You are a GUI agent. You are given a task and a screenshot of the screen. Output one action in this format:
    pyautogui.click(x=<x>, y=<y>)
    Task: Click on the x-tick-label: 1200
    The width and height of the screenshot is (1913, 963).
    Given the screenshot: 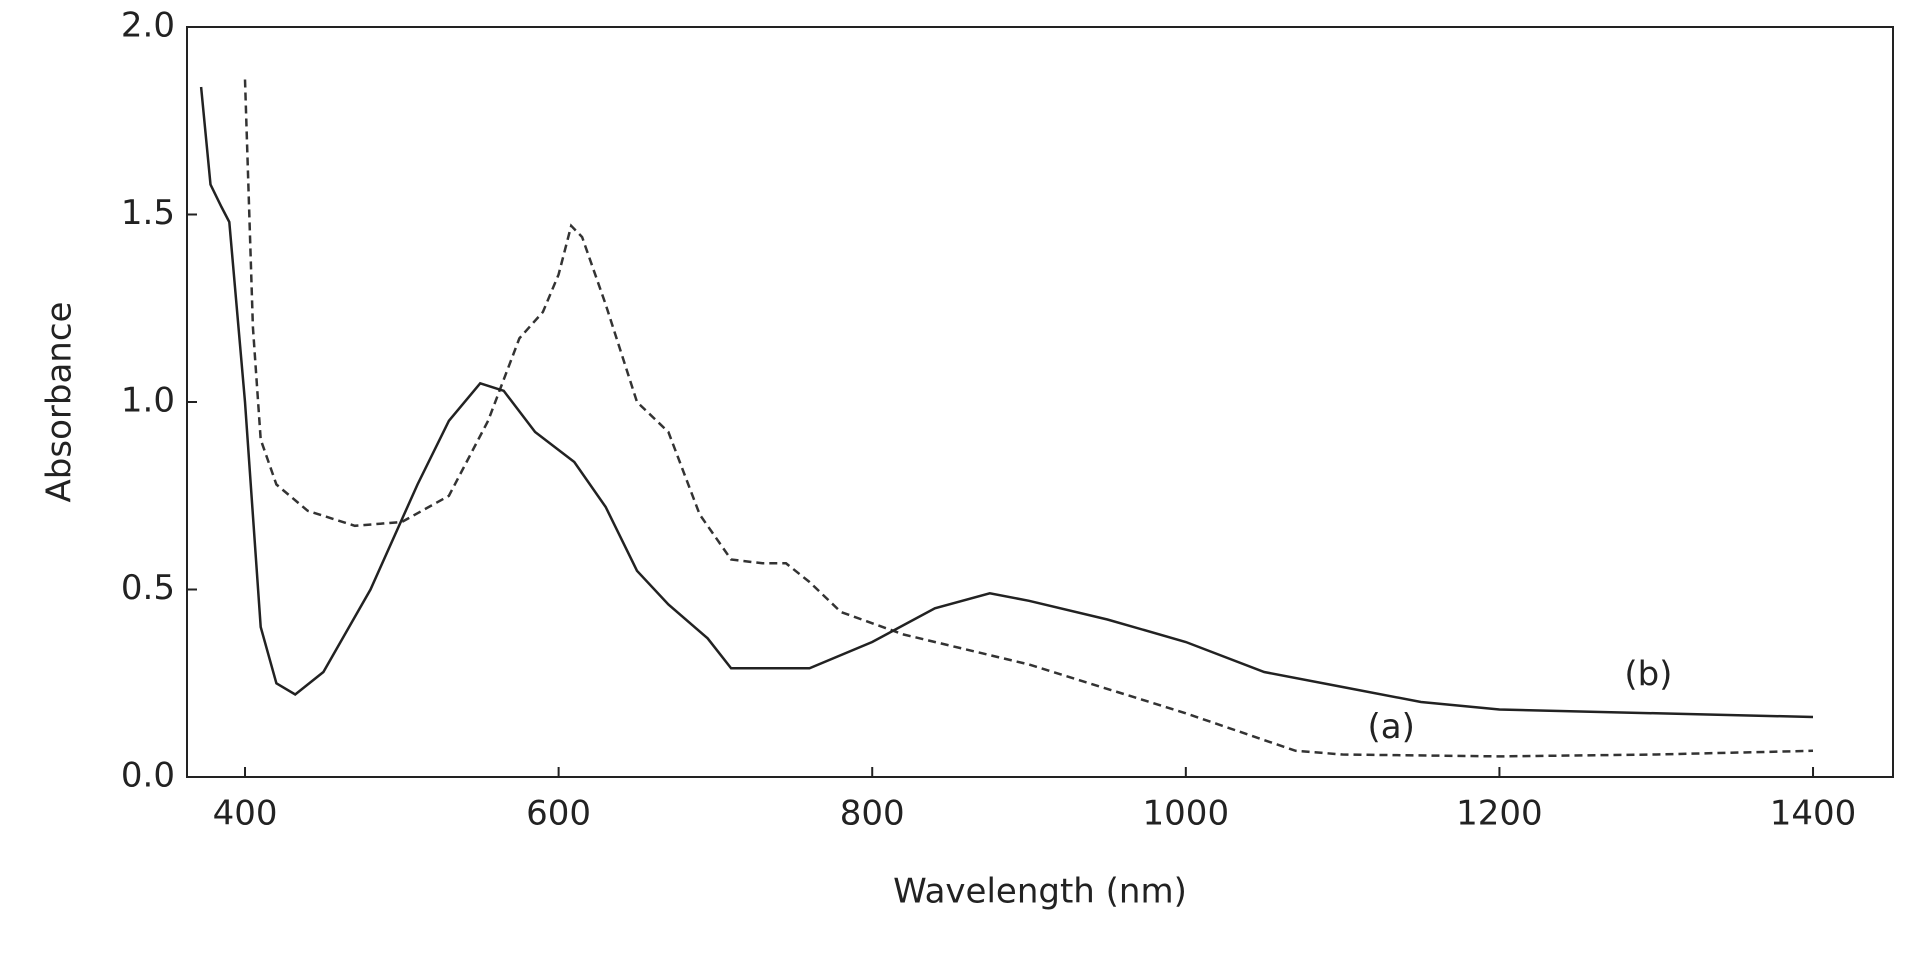 What is the action you would take?
    pyautogui.click(x=1499, y=814)
    